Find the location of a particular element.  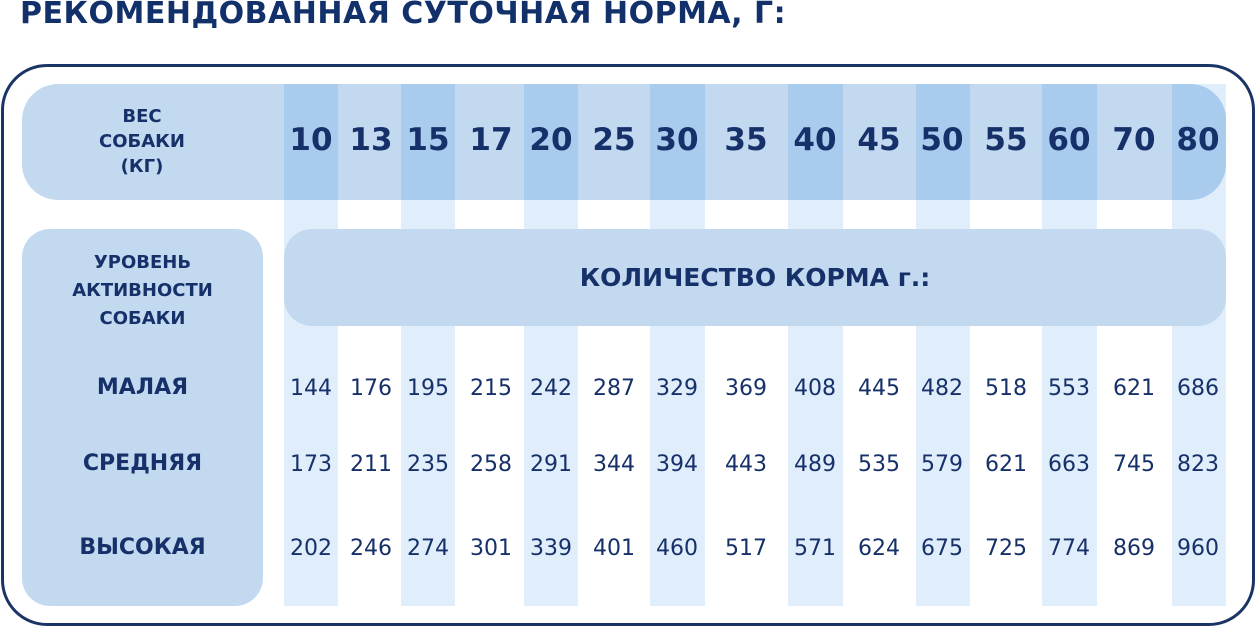

activity-label-line: УРОВЕНЬ is located at coordinates (142, 262).